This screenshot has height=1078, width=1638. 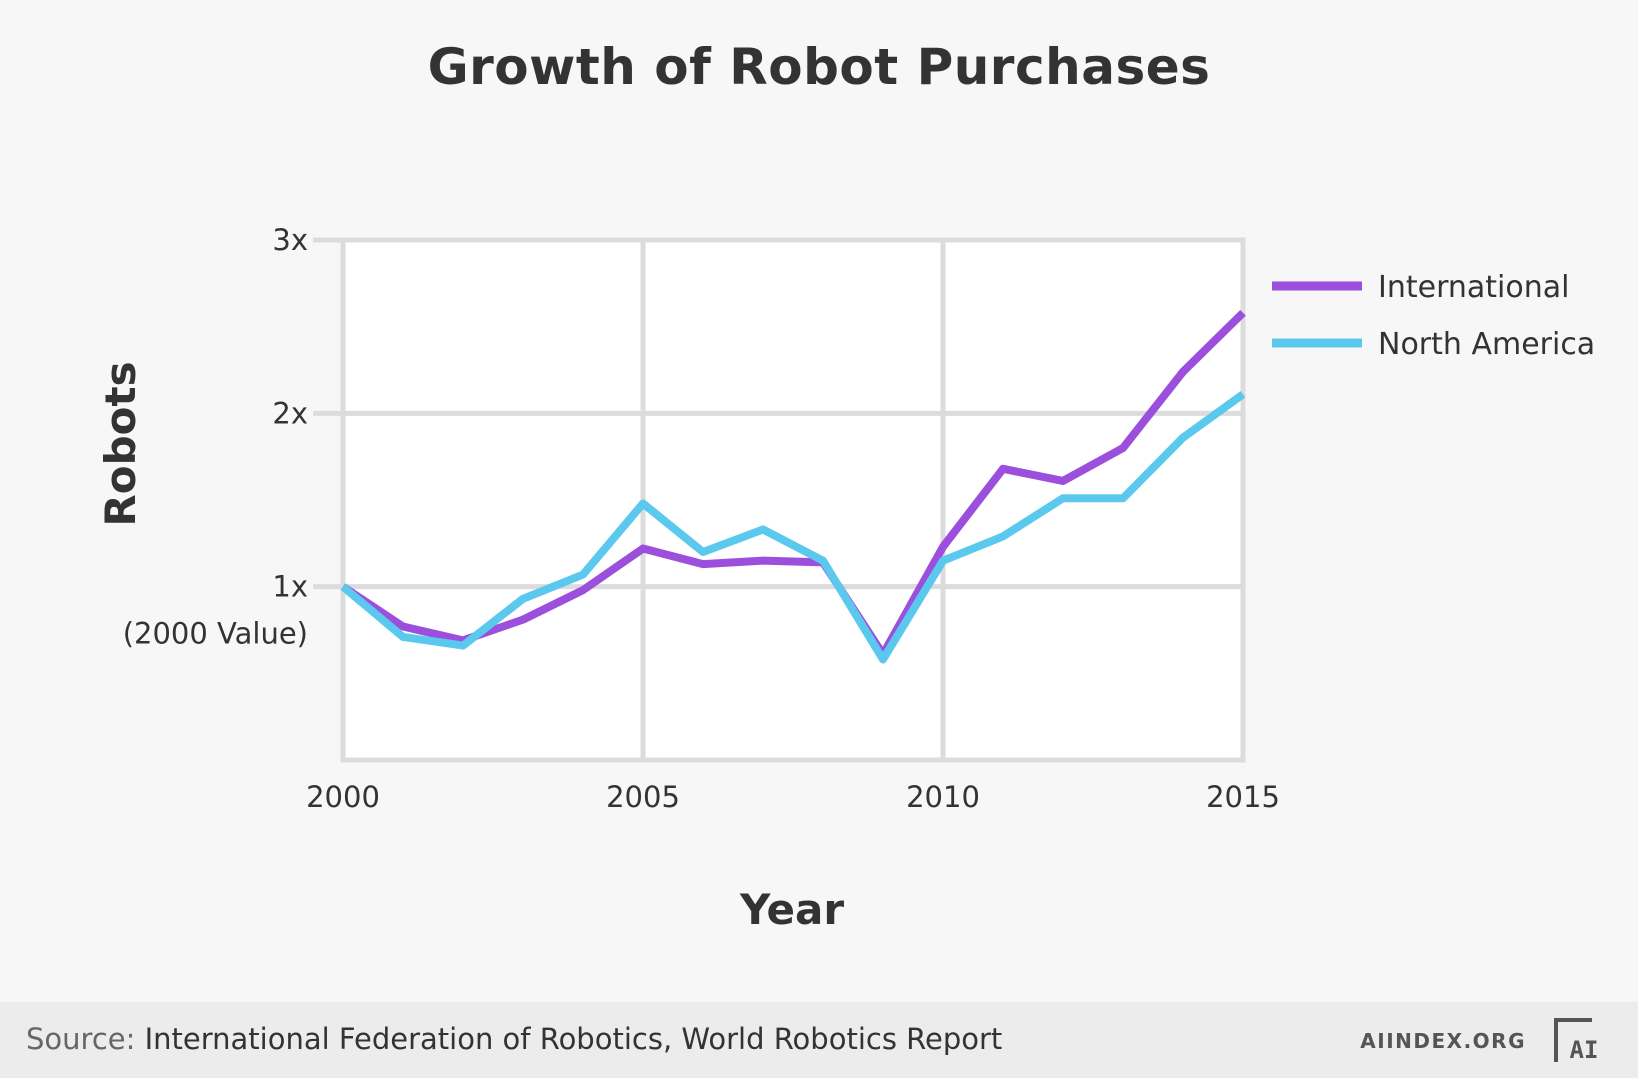 I want to click on source-label: Source:, so click(x=81, y=1039).